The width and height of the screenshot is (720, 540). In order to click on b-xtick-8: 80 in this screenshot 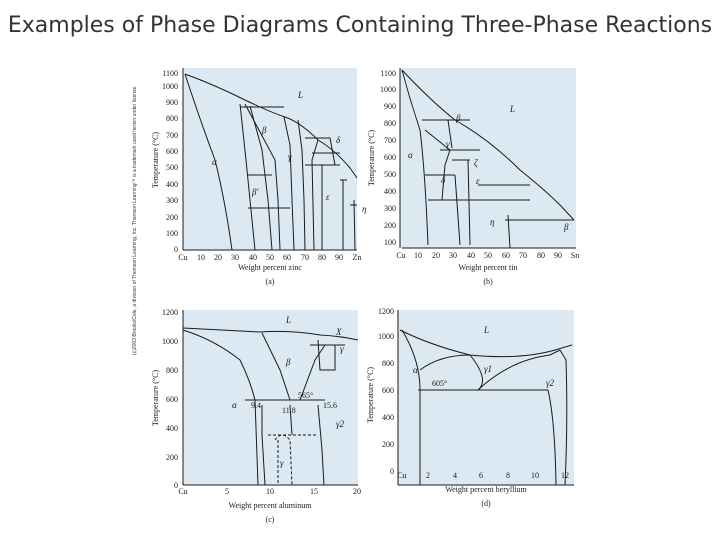, I will do `click(541, 255)`.